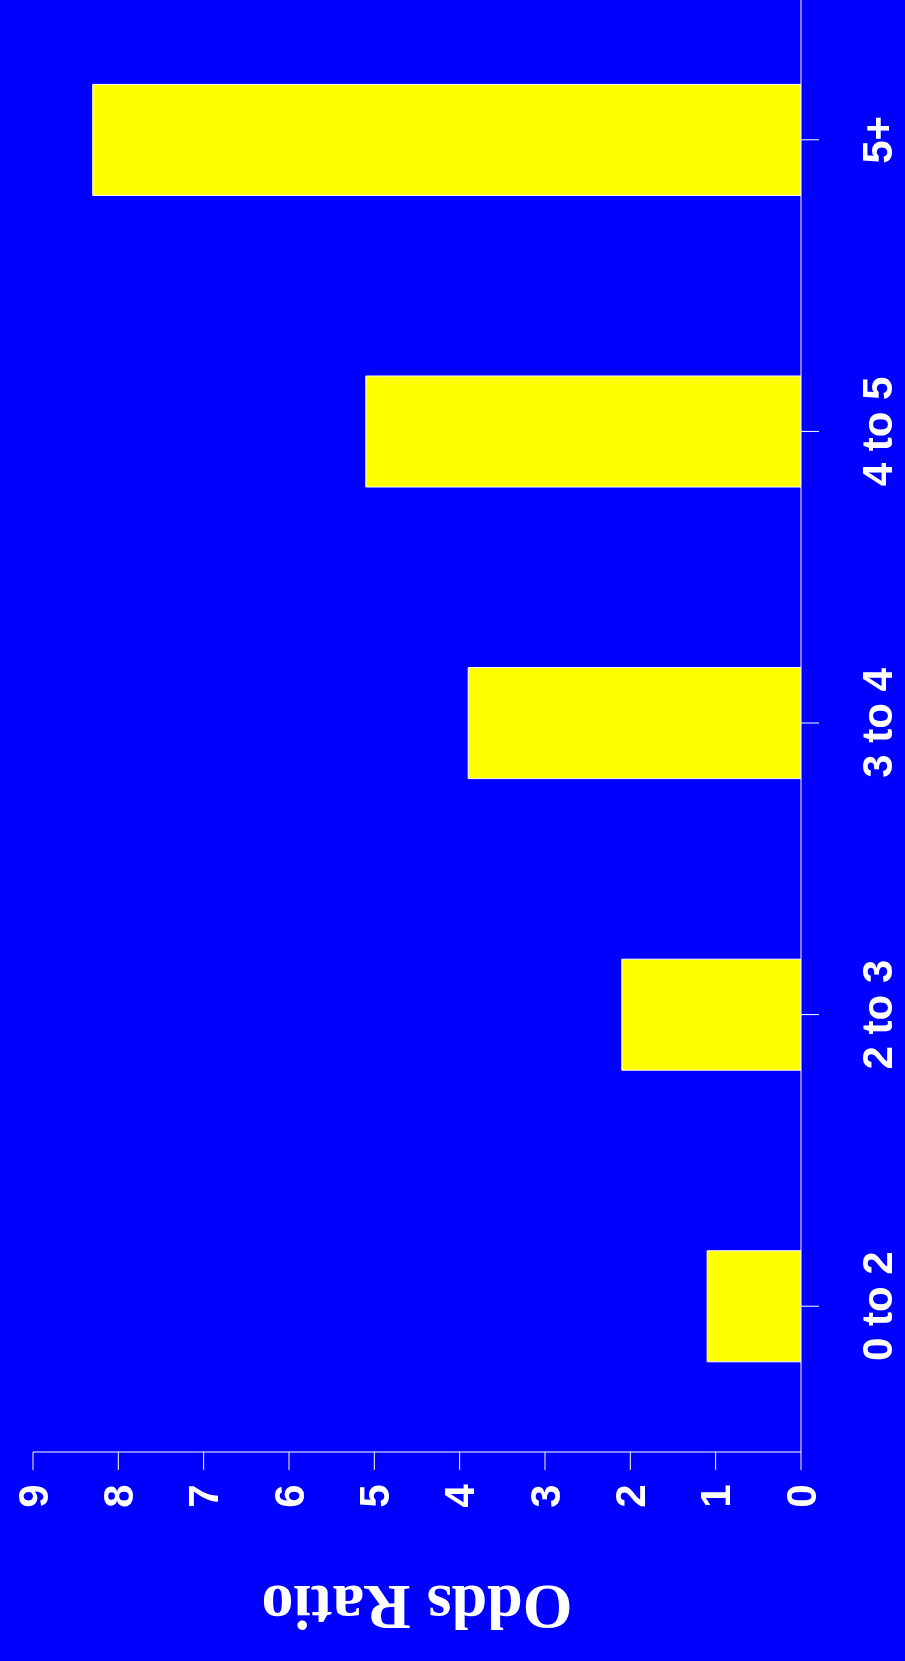  Describe the element at coordinates (877, 722) in the screenshot. I see `y-tick-label: 3 to 4` at that location.